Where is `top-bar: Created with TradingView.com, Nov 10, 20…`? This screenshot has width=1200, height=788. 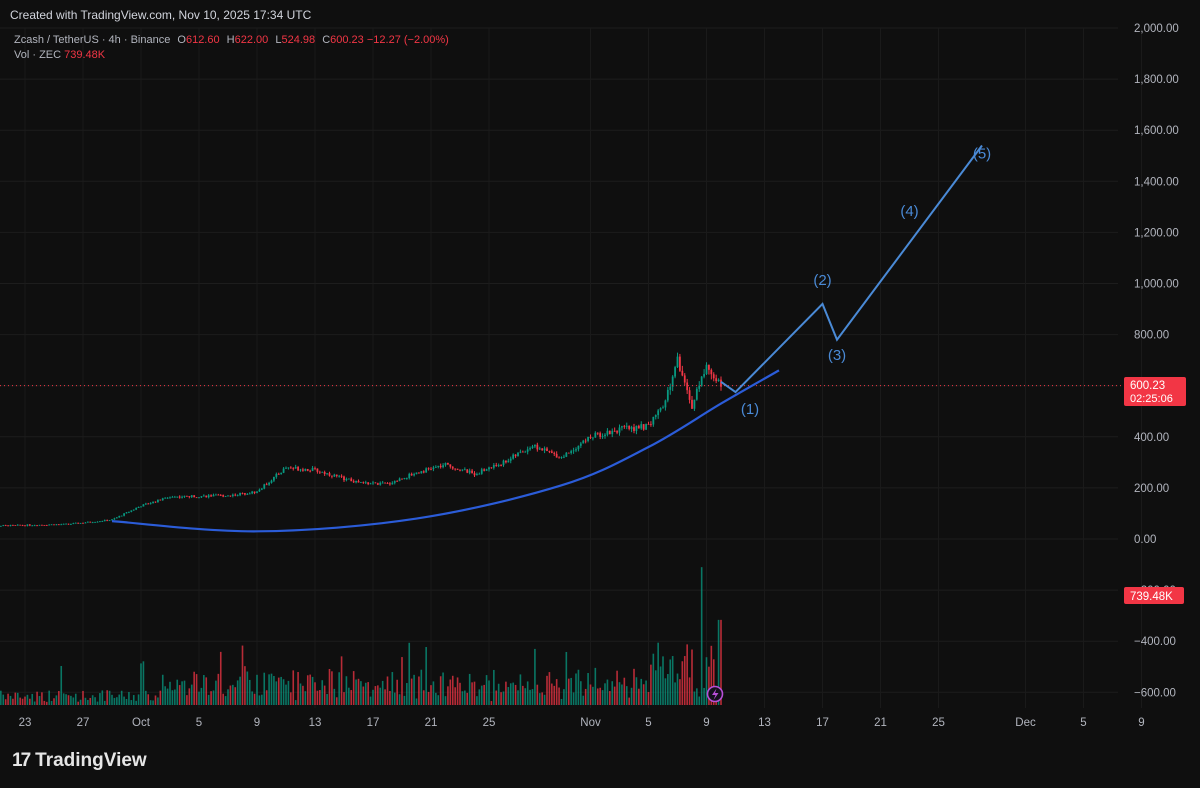 top-bar: Created with TradingView.com, Nov 10, 20… is located at coordinates (600, 14).